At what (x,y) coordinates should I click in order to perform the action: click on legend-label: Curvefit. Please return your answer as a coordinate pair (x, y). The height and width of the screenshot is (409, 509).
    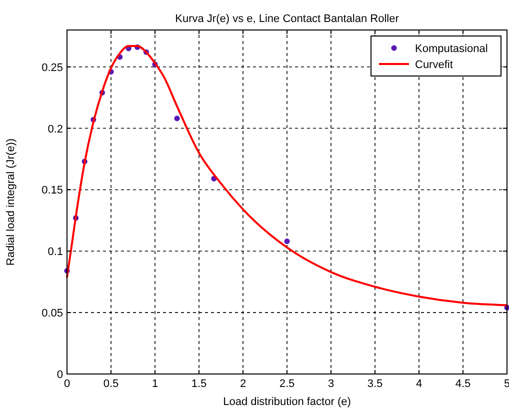
    Looking at the image, I should click on (434, 65).